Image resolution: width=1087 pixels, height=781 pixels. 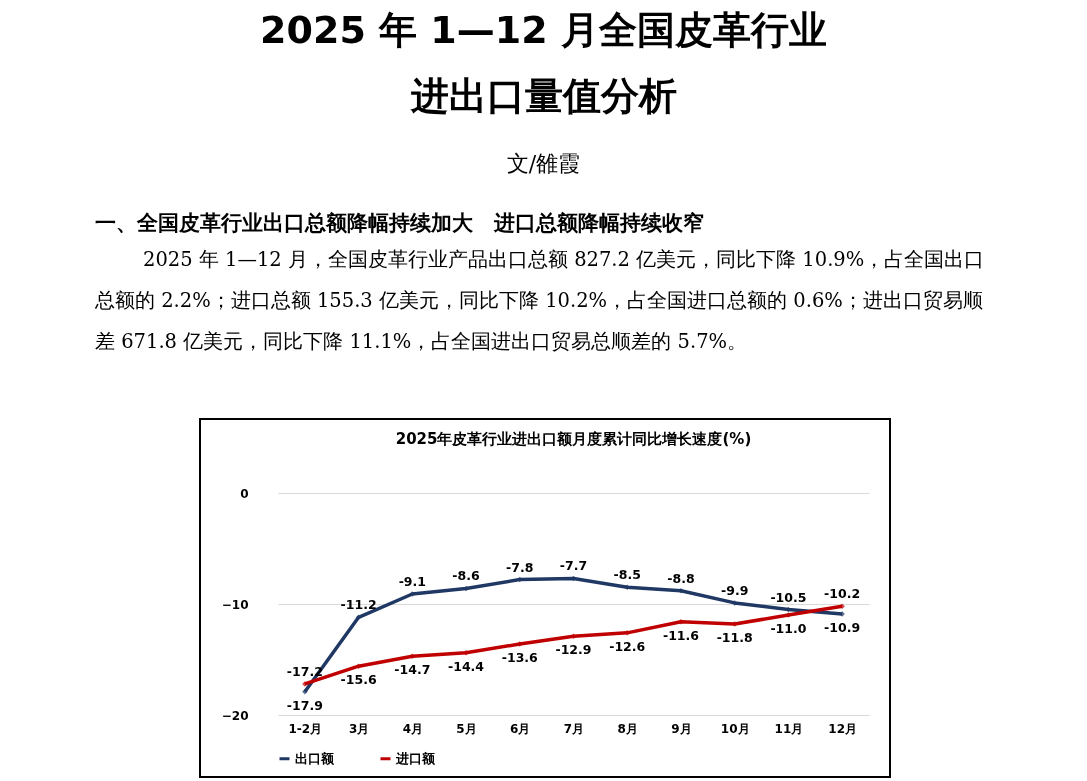 I want to click on x-tick-label: 1-2月, so click(x=305, y=728).